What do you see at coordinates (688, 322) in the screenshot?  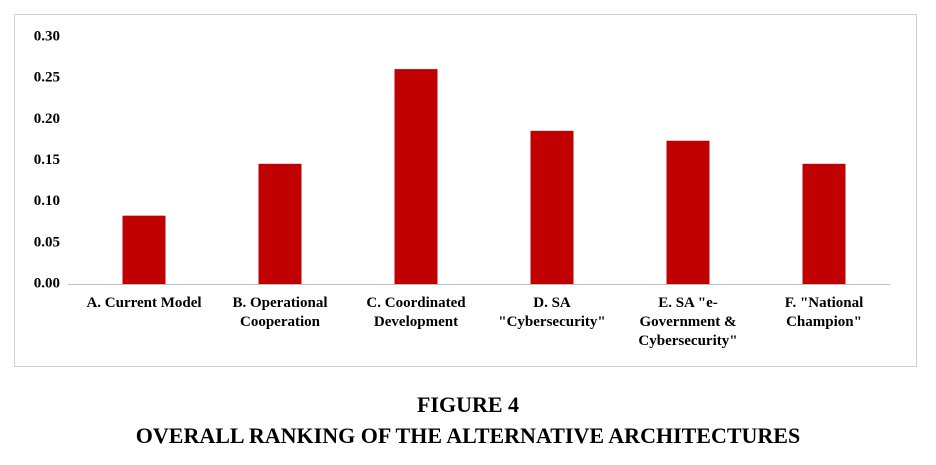 I see `x-tick-label: E. SA "e-Government & Cybersecurity"` at bounding box center [688, 322].